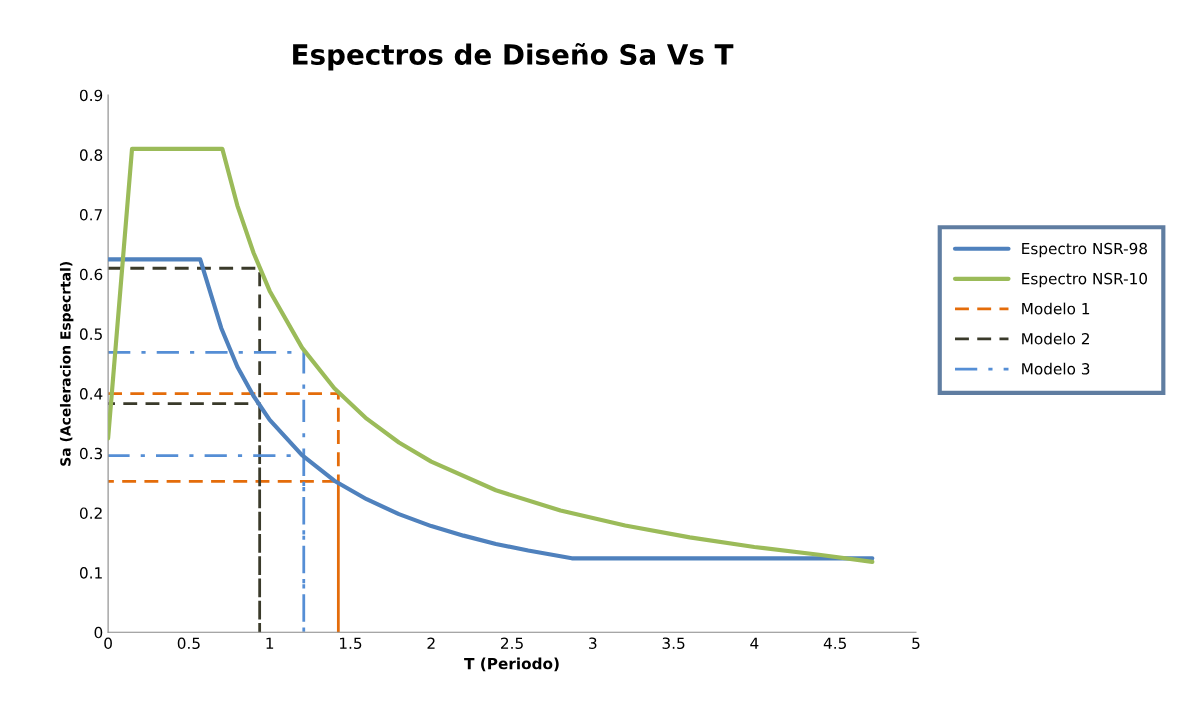 Image resolution: width=1188 pixels, height=721 pixels. I want to click on y-tick-label: 0.2, so click(90, 513).